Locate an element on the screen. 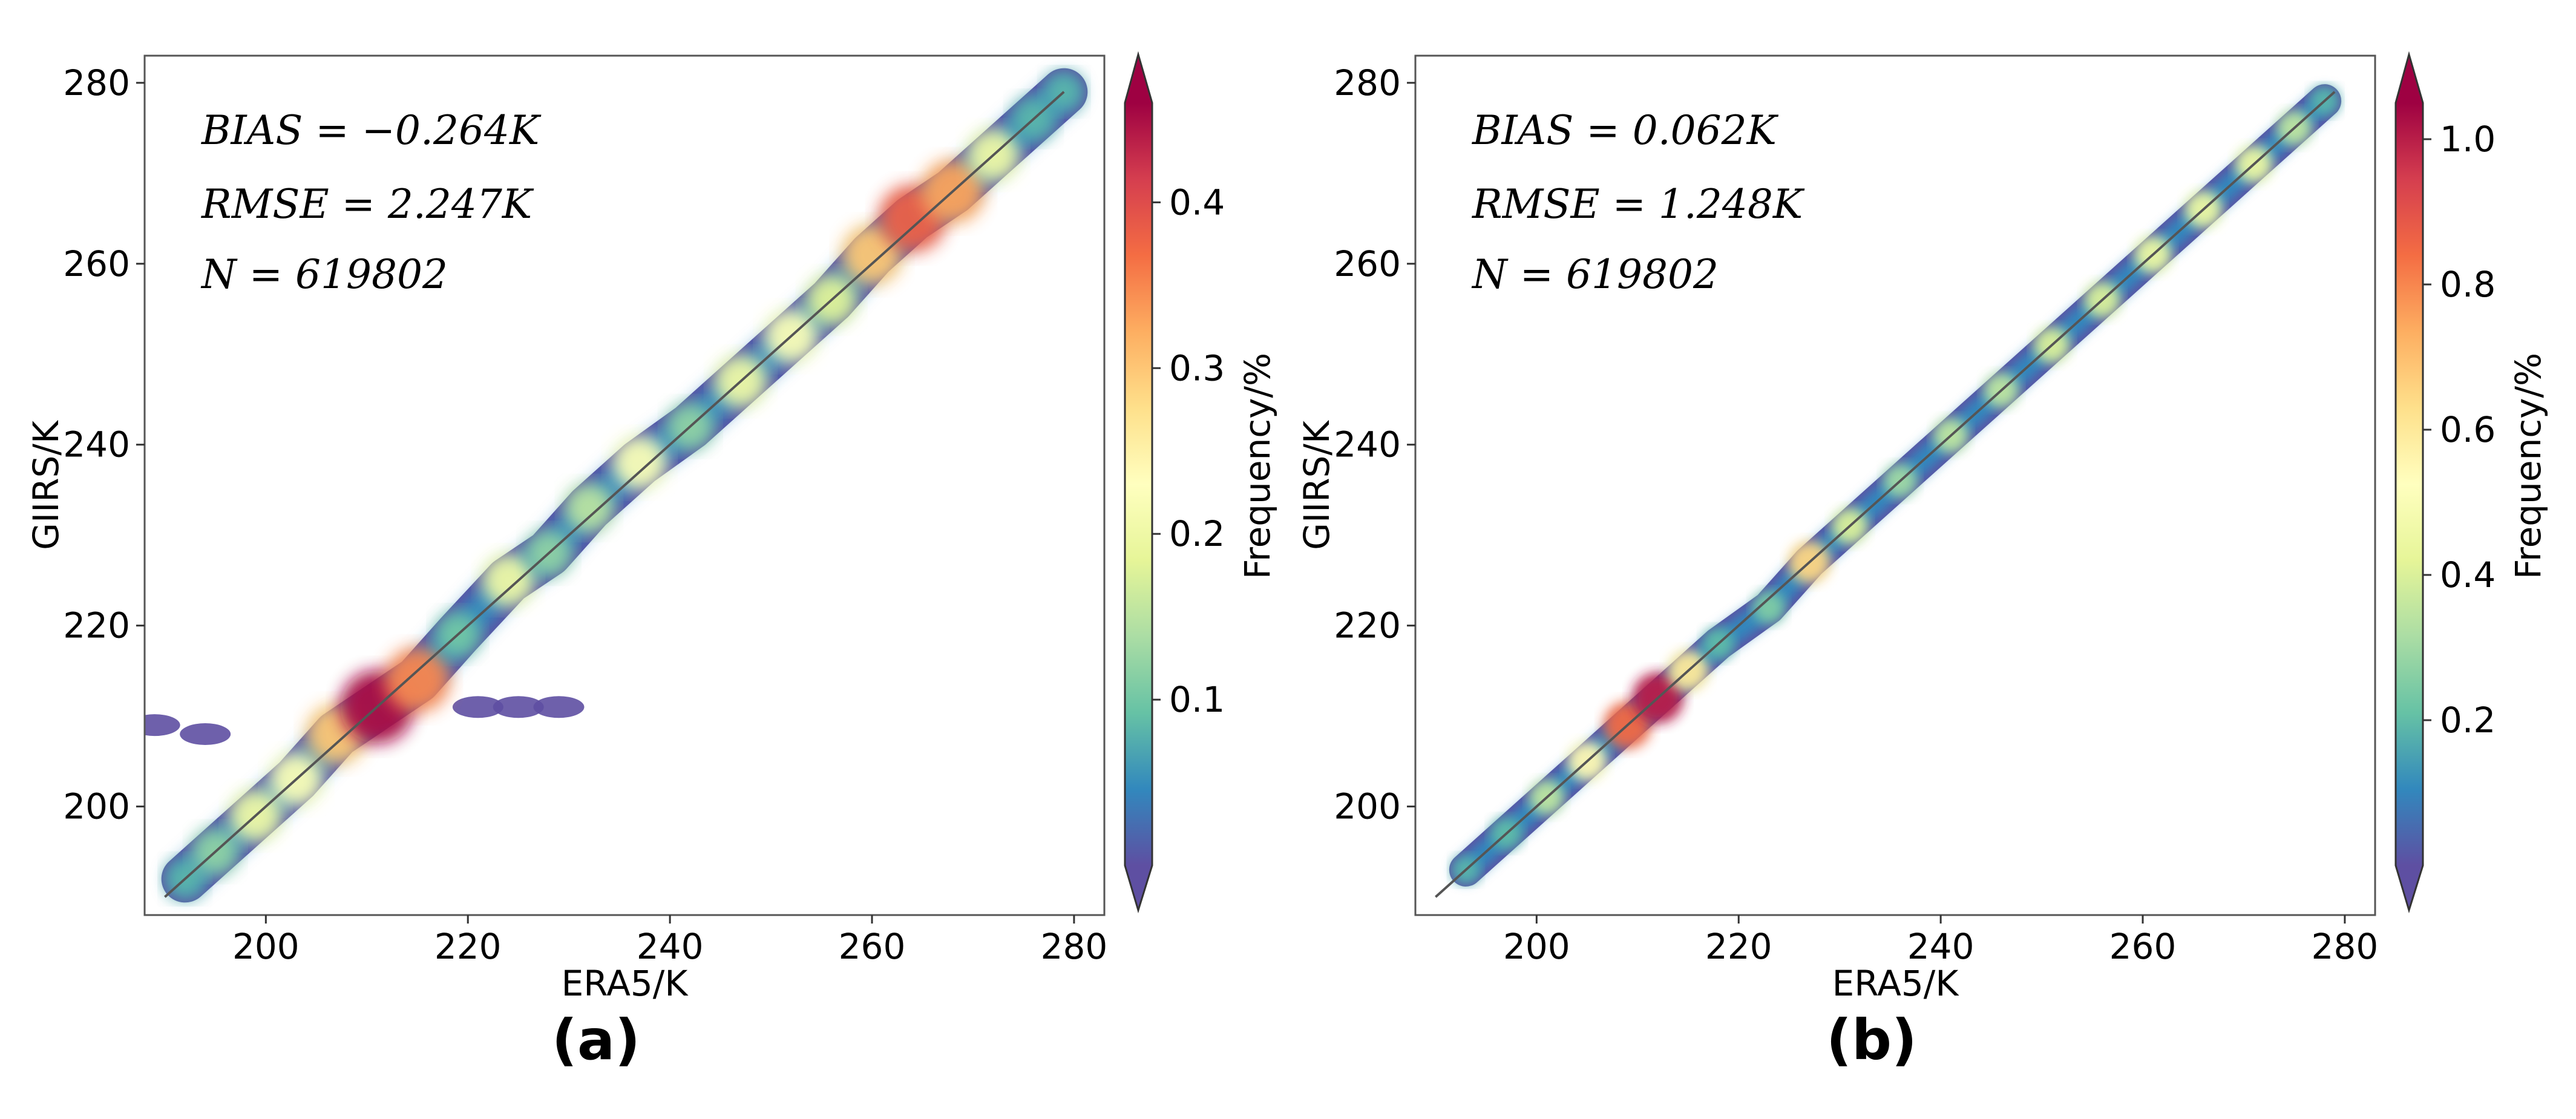  colorbar-body-a is located at coordinates (1138, 484).